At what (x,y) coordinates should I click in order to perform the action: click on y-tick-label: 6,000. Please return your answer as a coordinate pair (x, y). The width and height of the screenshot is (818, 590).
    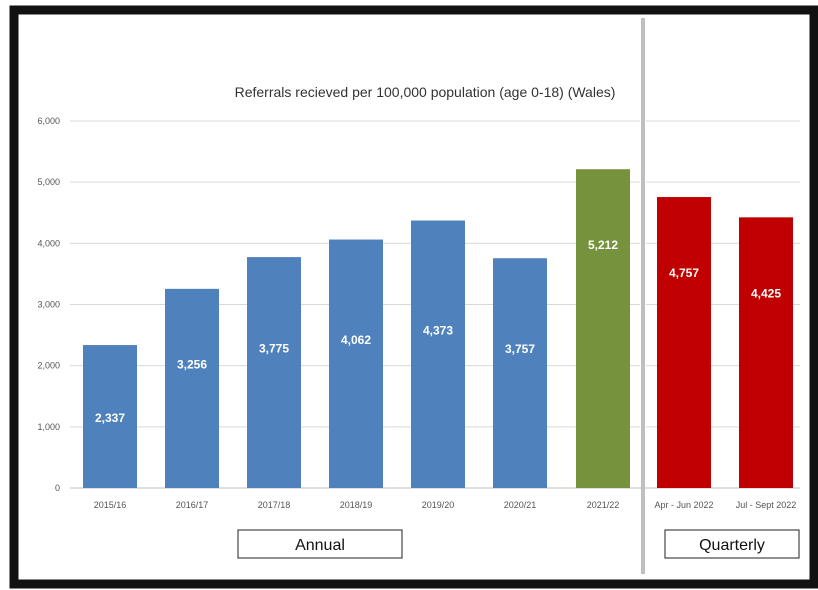
    Looking at the image, I should click on (48, 121).